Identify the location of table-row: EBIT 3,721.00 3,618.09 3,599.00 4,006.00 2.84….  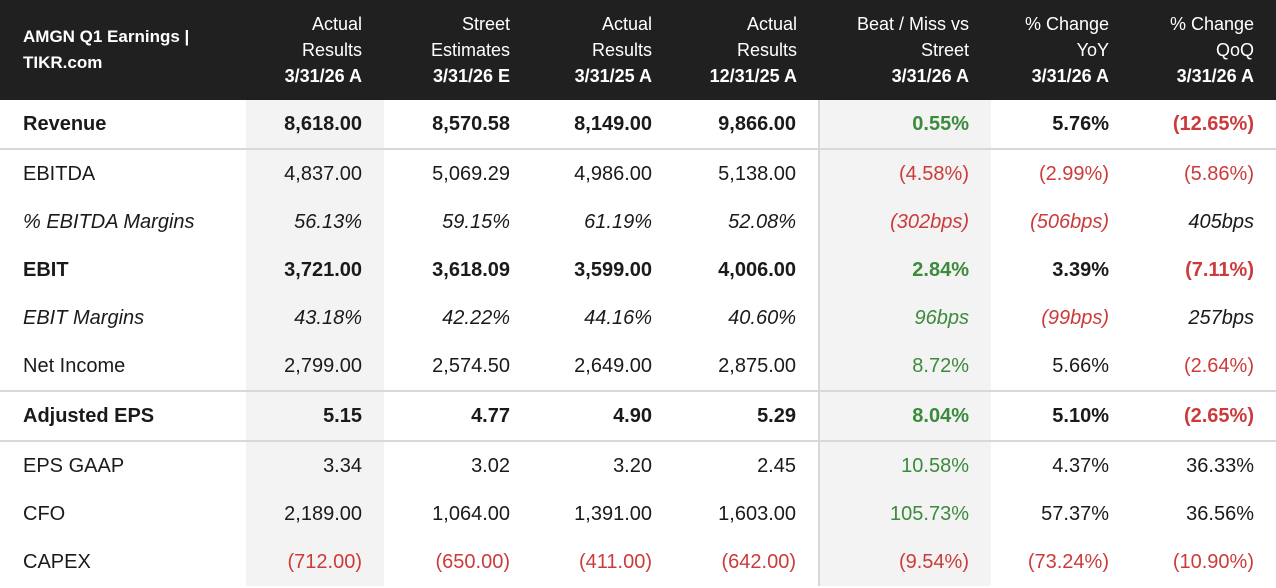
(638, 270).